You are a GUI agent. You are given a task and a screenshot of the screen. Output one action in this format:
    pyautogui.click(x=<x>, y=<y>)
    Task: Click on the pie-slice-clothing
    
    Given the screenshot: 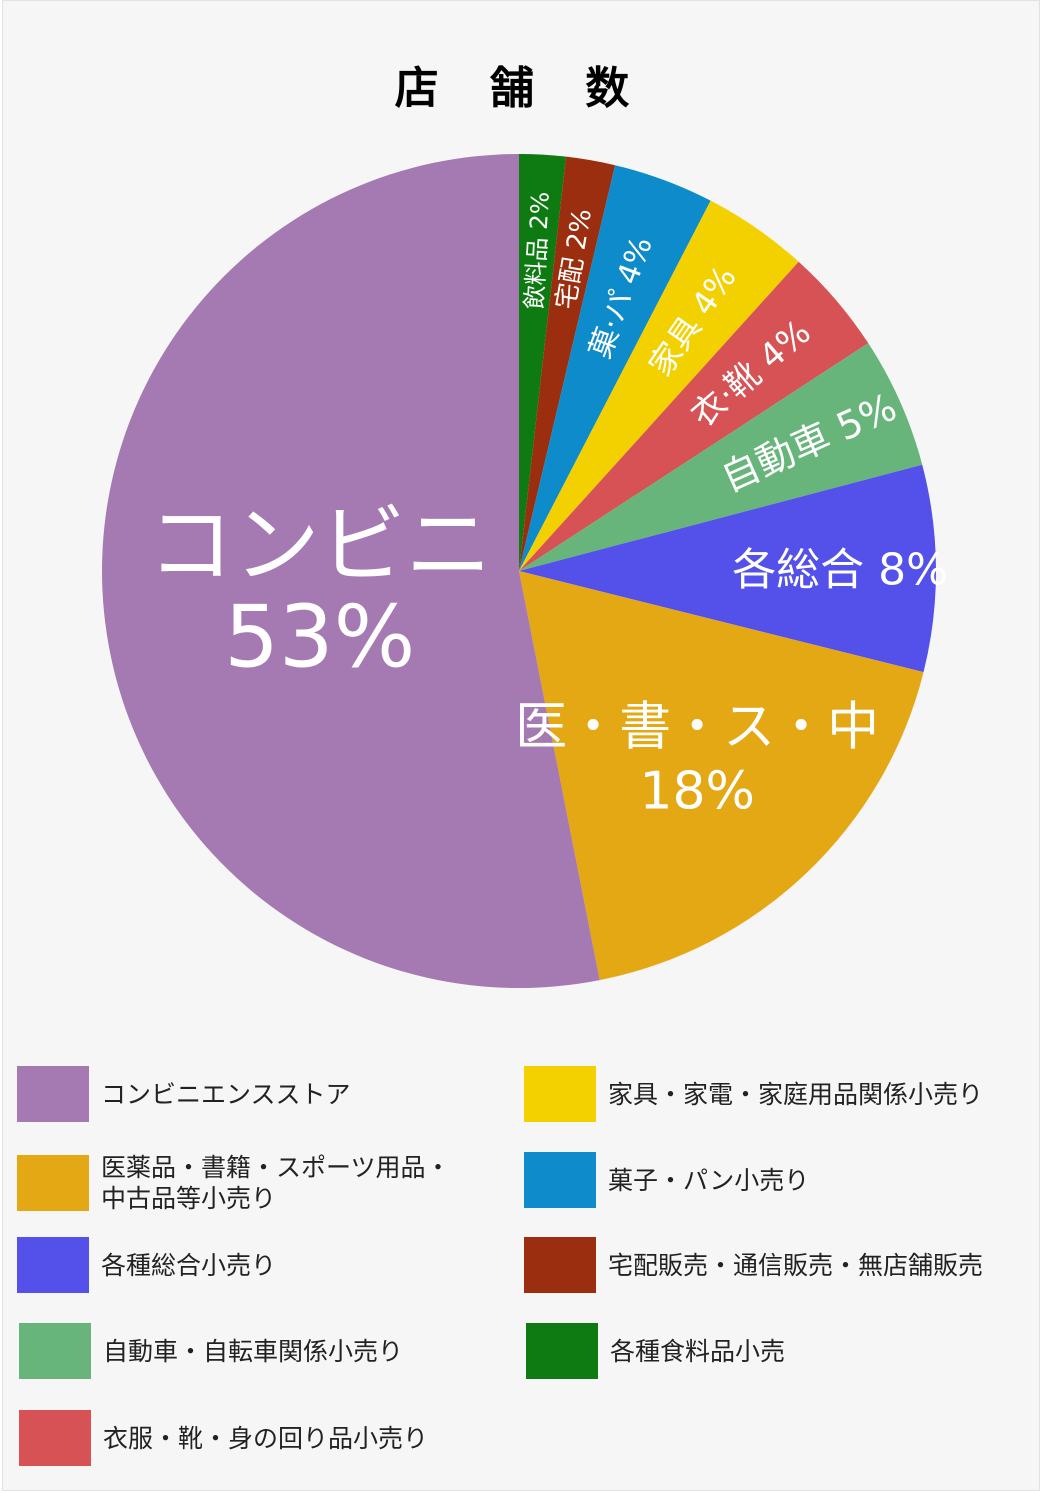 What is the action you would take?
    pyautogui.click(x=694, y=416)
    